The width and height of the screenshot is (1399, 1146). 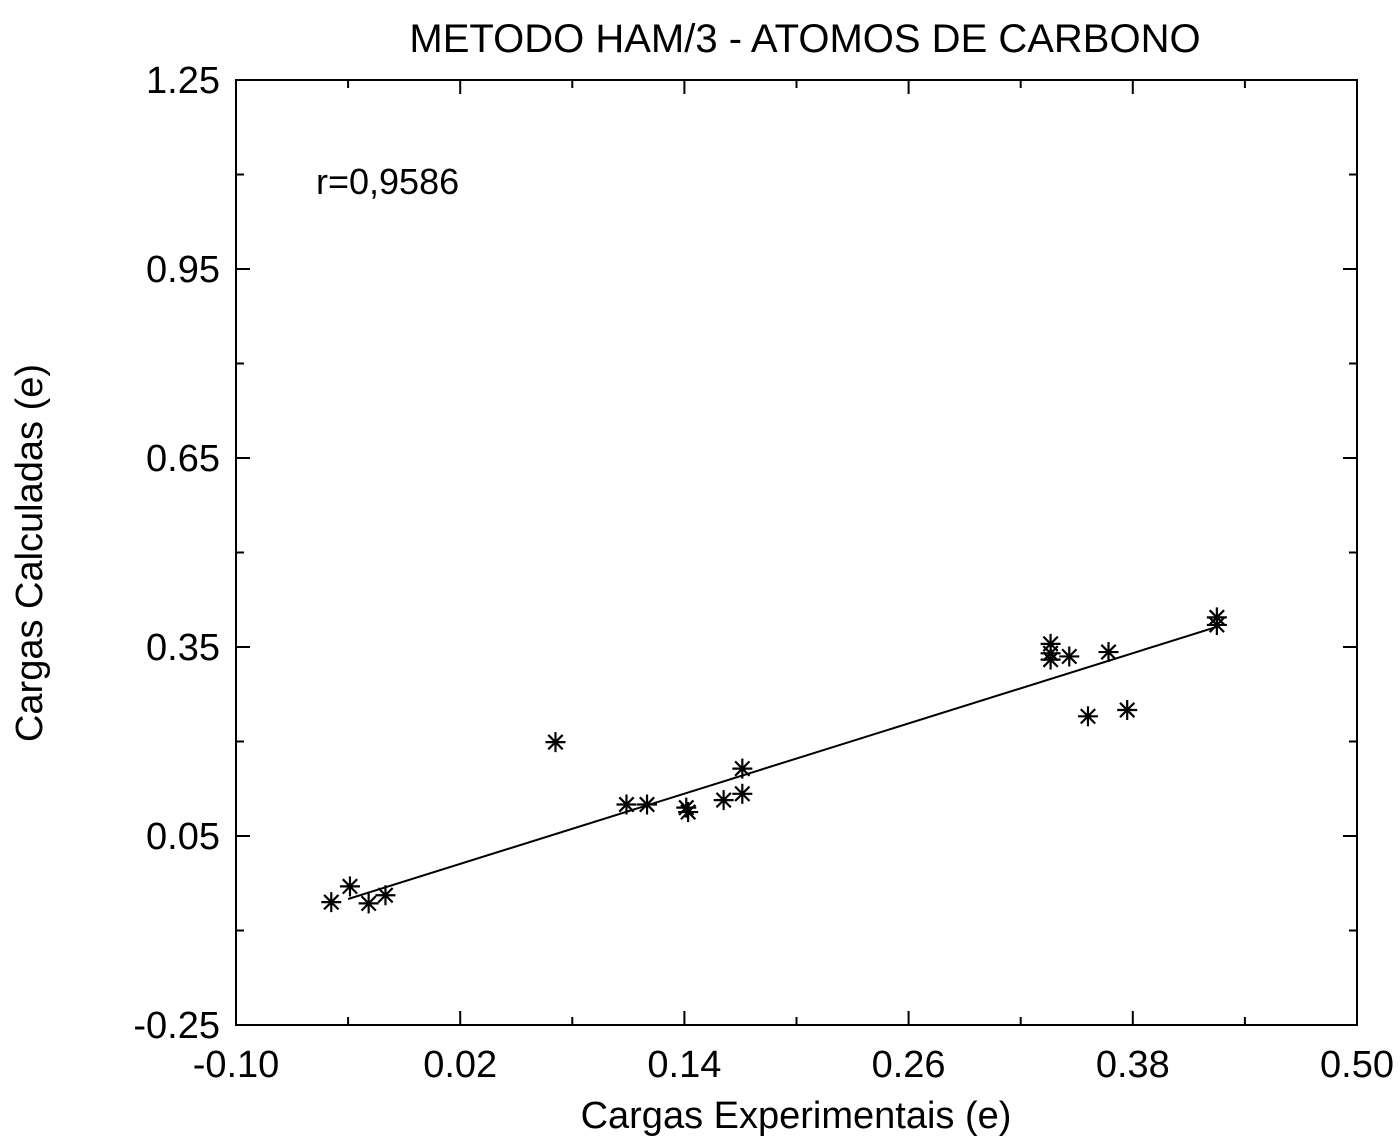 What do you see at coordinates (1357, 1065) in the screenshot?
I see `x-tick-label: 0.50` at bounding box center [1357, 1065].